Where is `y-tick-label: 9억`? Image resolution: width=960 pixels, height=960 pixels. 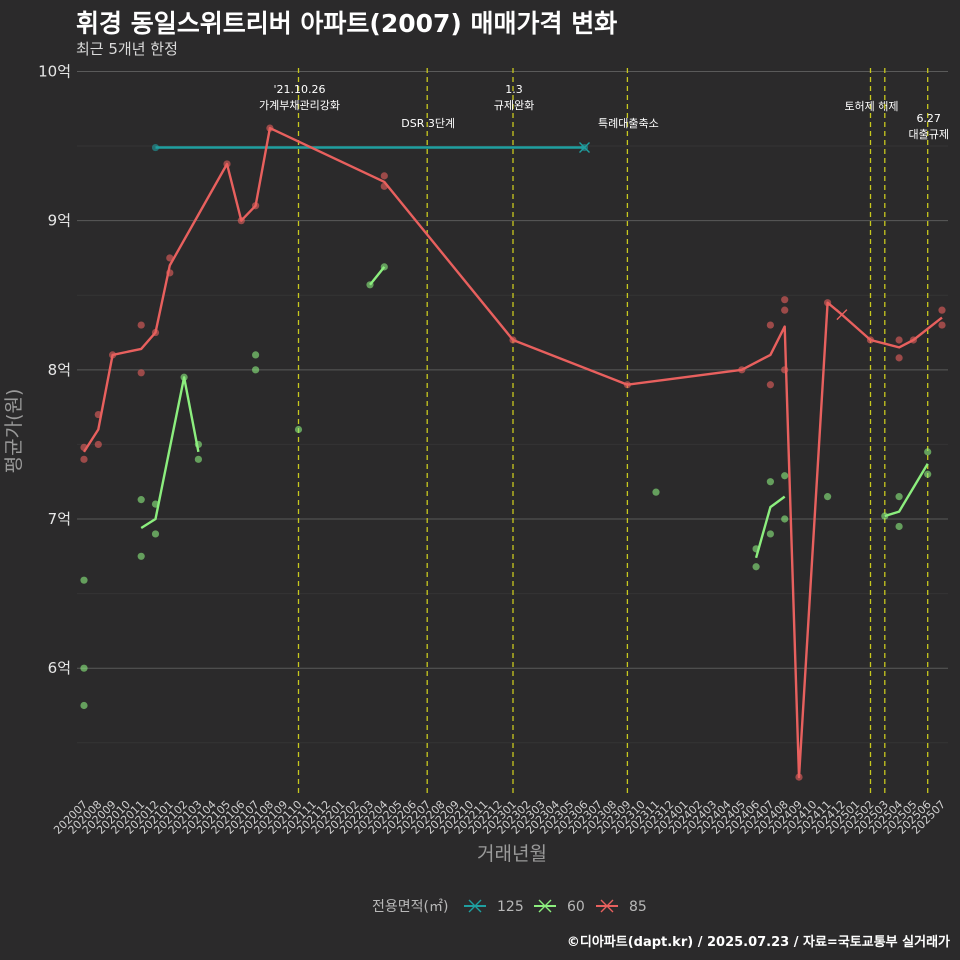
y-tick-label: 9억 is located at coordinates (59, 221).